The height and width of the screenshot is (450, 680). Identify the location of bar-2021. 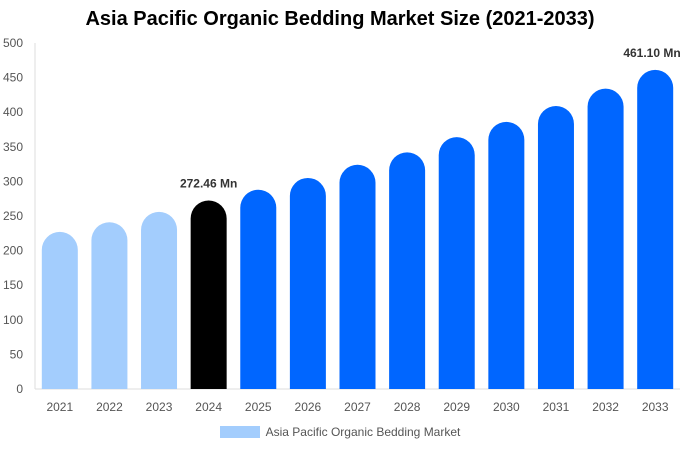
(59, 310).